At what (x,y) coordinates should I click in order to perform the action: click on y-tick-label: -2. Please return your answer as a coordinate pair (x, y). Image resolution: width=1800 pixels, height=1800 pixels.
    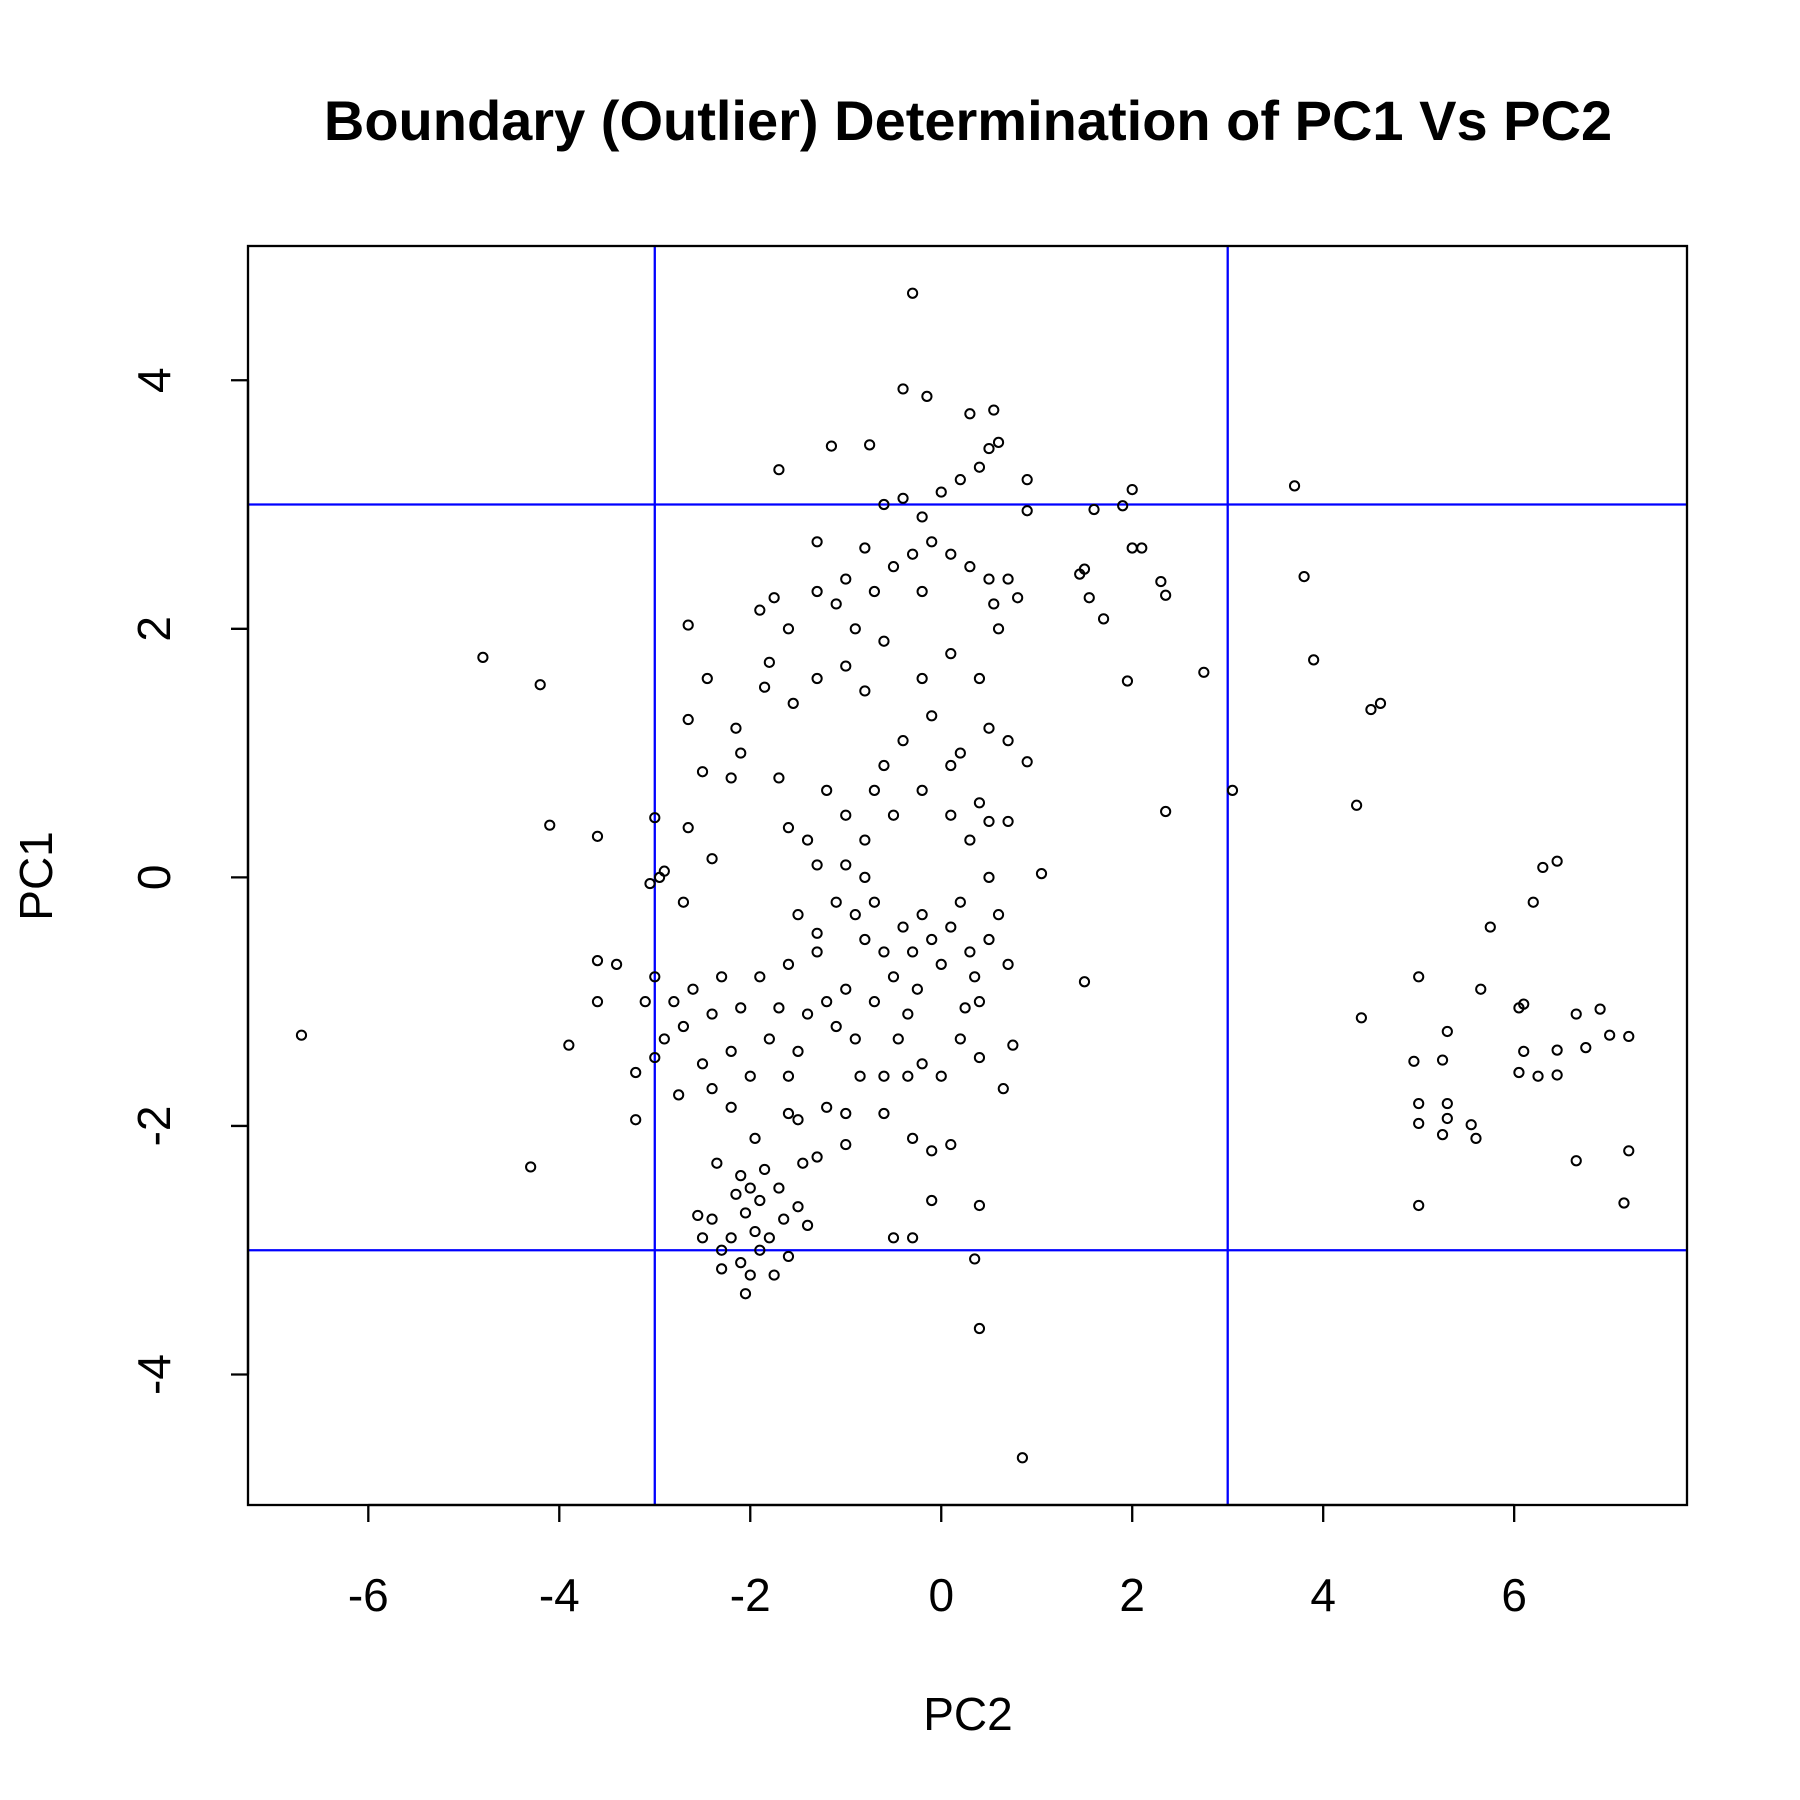
    Looking at the image, I should click on (154, 1125).